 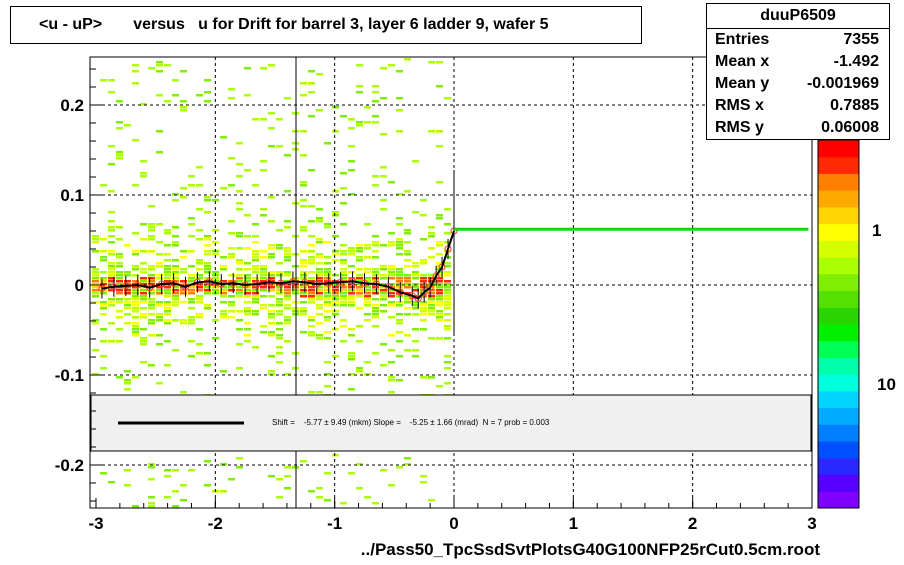 What do you see at coordinates (334, 523) in the screenshot?
I see `x-tick-label: -1` at bounding box center [334, 523].